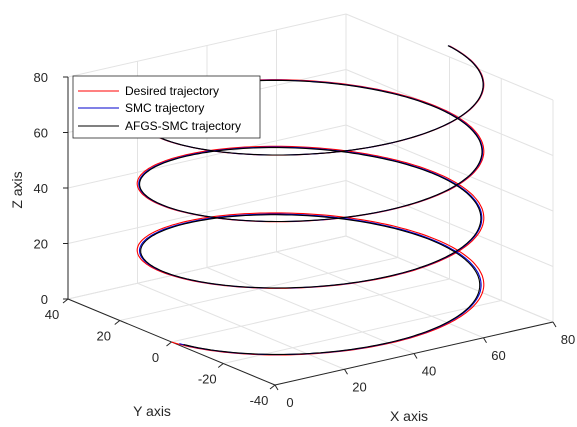  I want to click on y-tick-label: -20, so click(207, 379).